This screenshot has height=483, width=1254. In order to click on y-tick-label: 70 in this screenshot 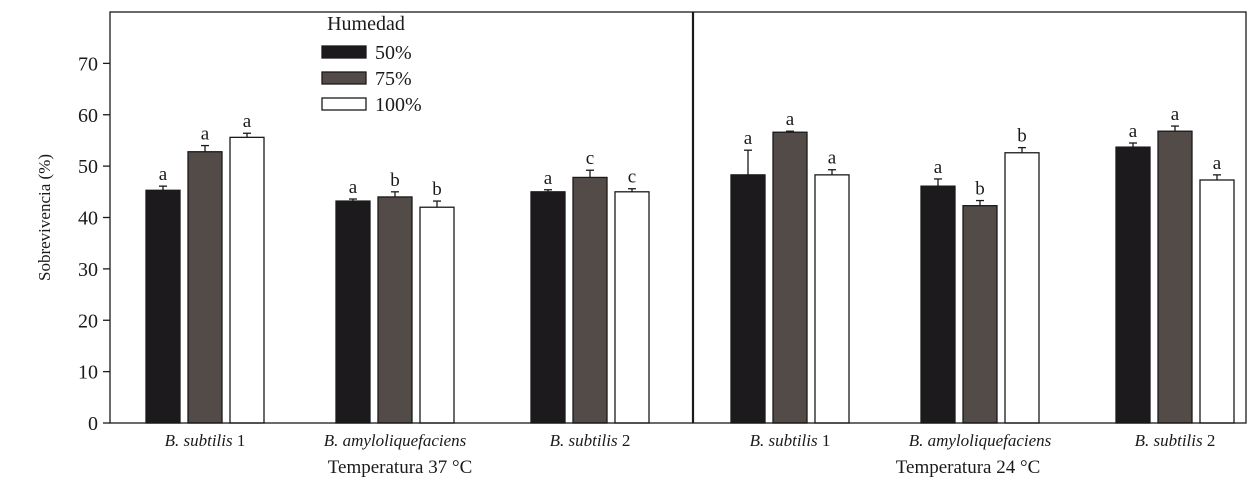, I will do `click(88, 64)`.